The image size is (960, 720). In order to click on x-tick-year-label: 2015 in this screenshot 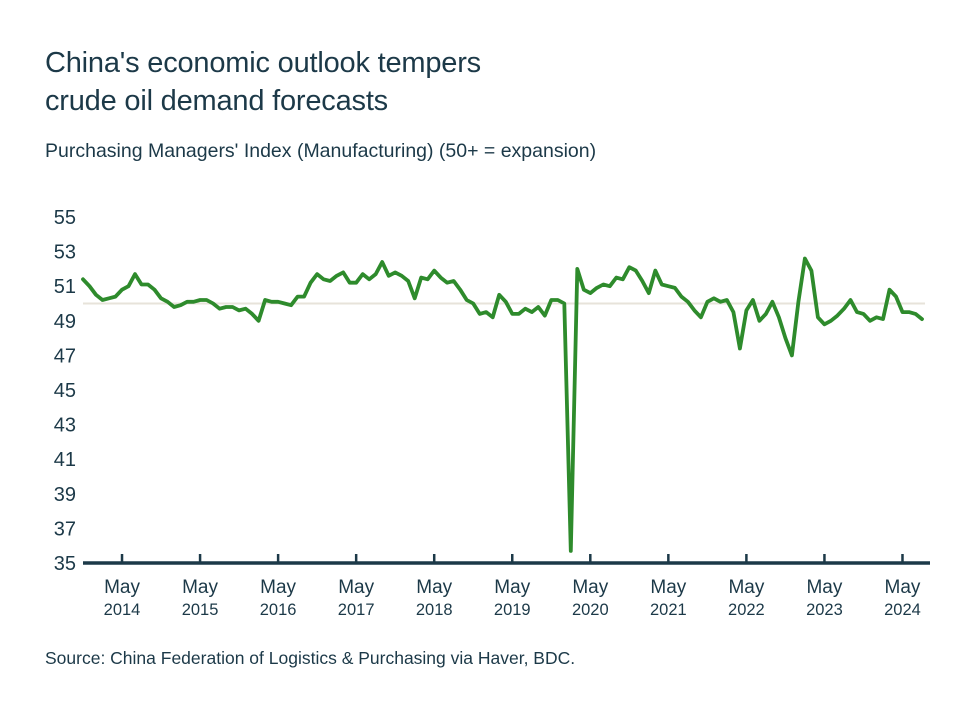, I will do `click(200, 610)`.